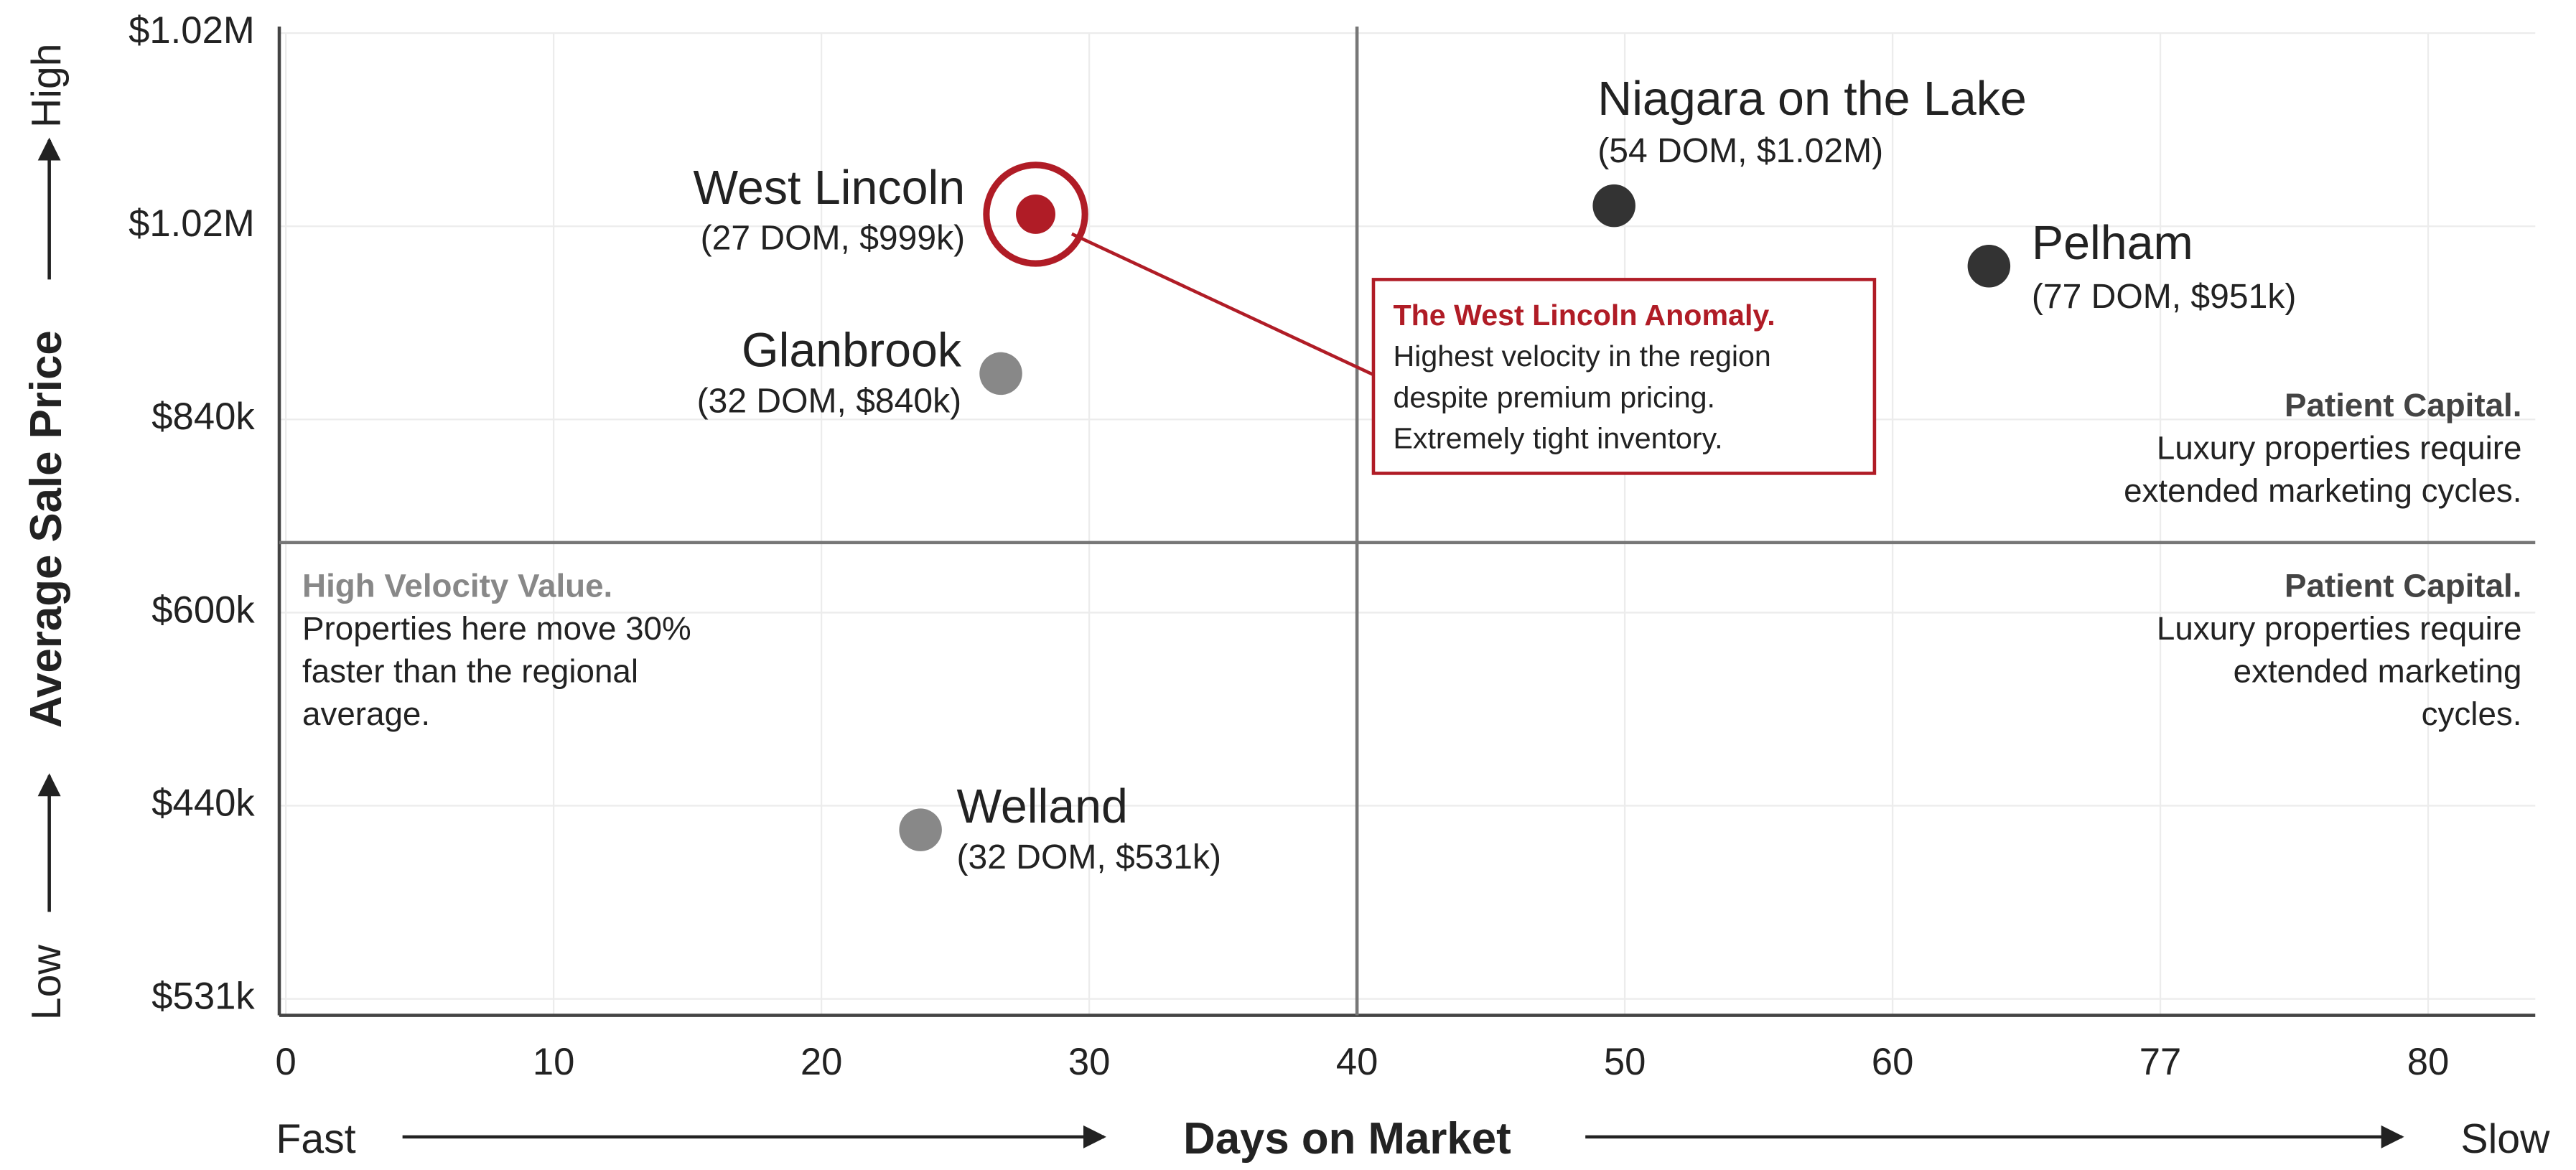 The image size is (2576, 1170). Describe the element at coordinates (2472, 714) in the screenshot. I see `note-line: cycles.` at that location.